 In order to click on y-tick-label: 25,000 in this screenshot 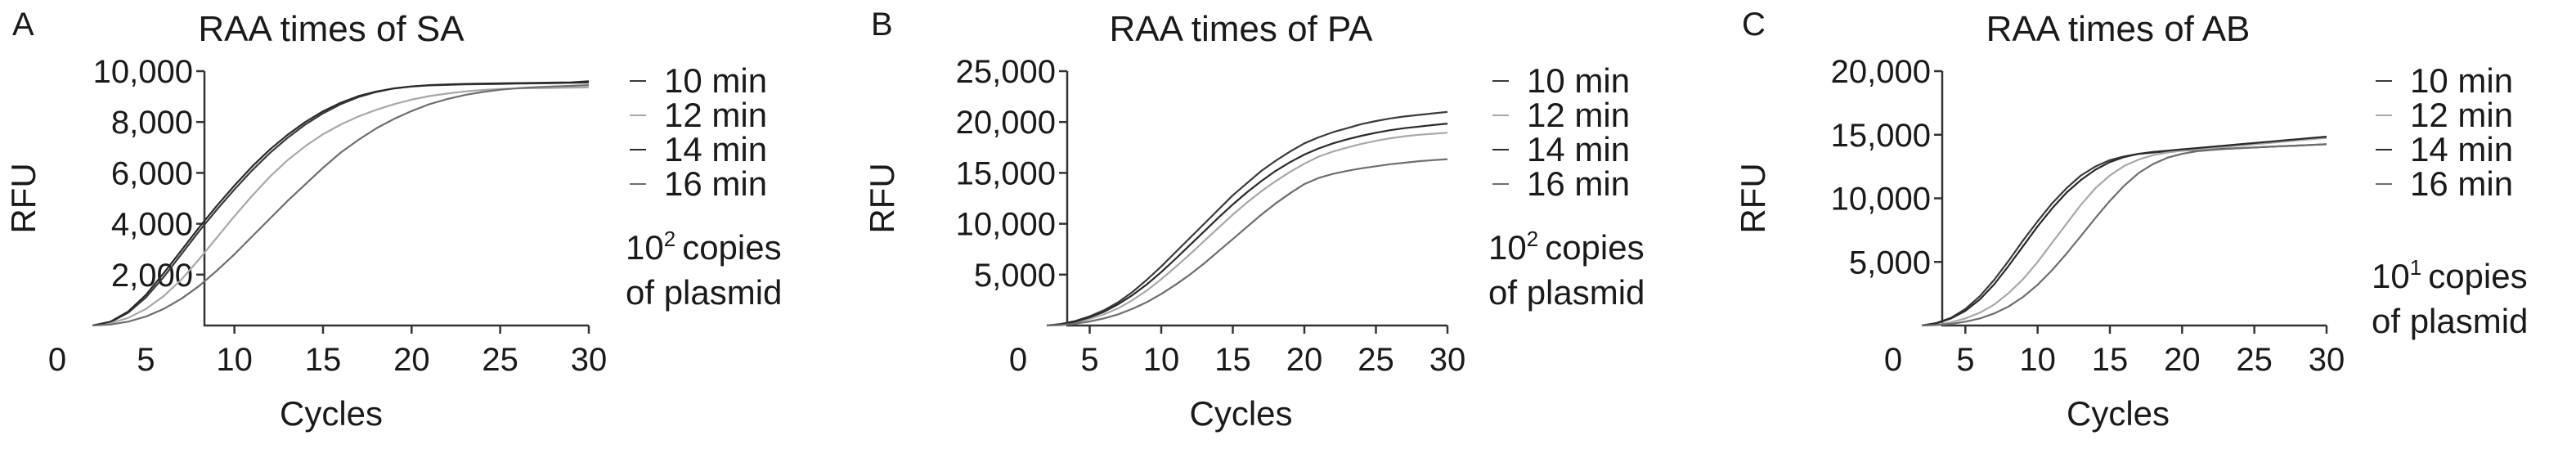, I will do `click(1006, 72)`.